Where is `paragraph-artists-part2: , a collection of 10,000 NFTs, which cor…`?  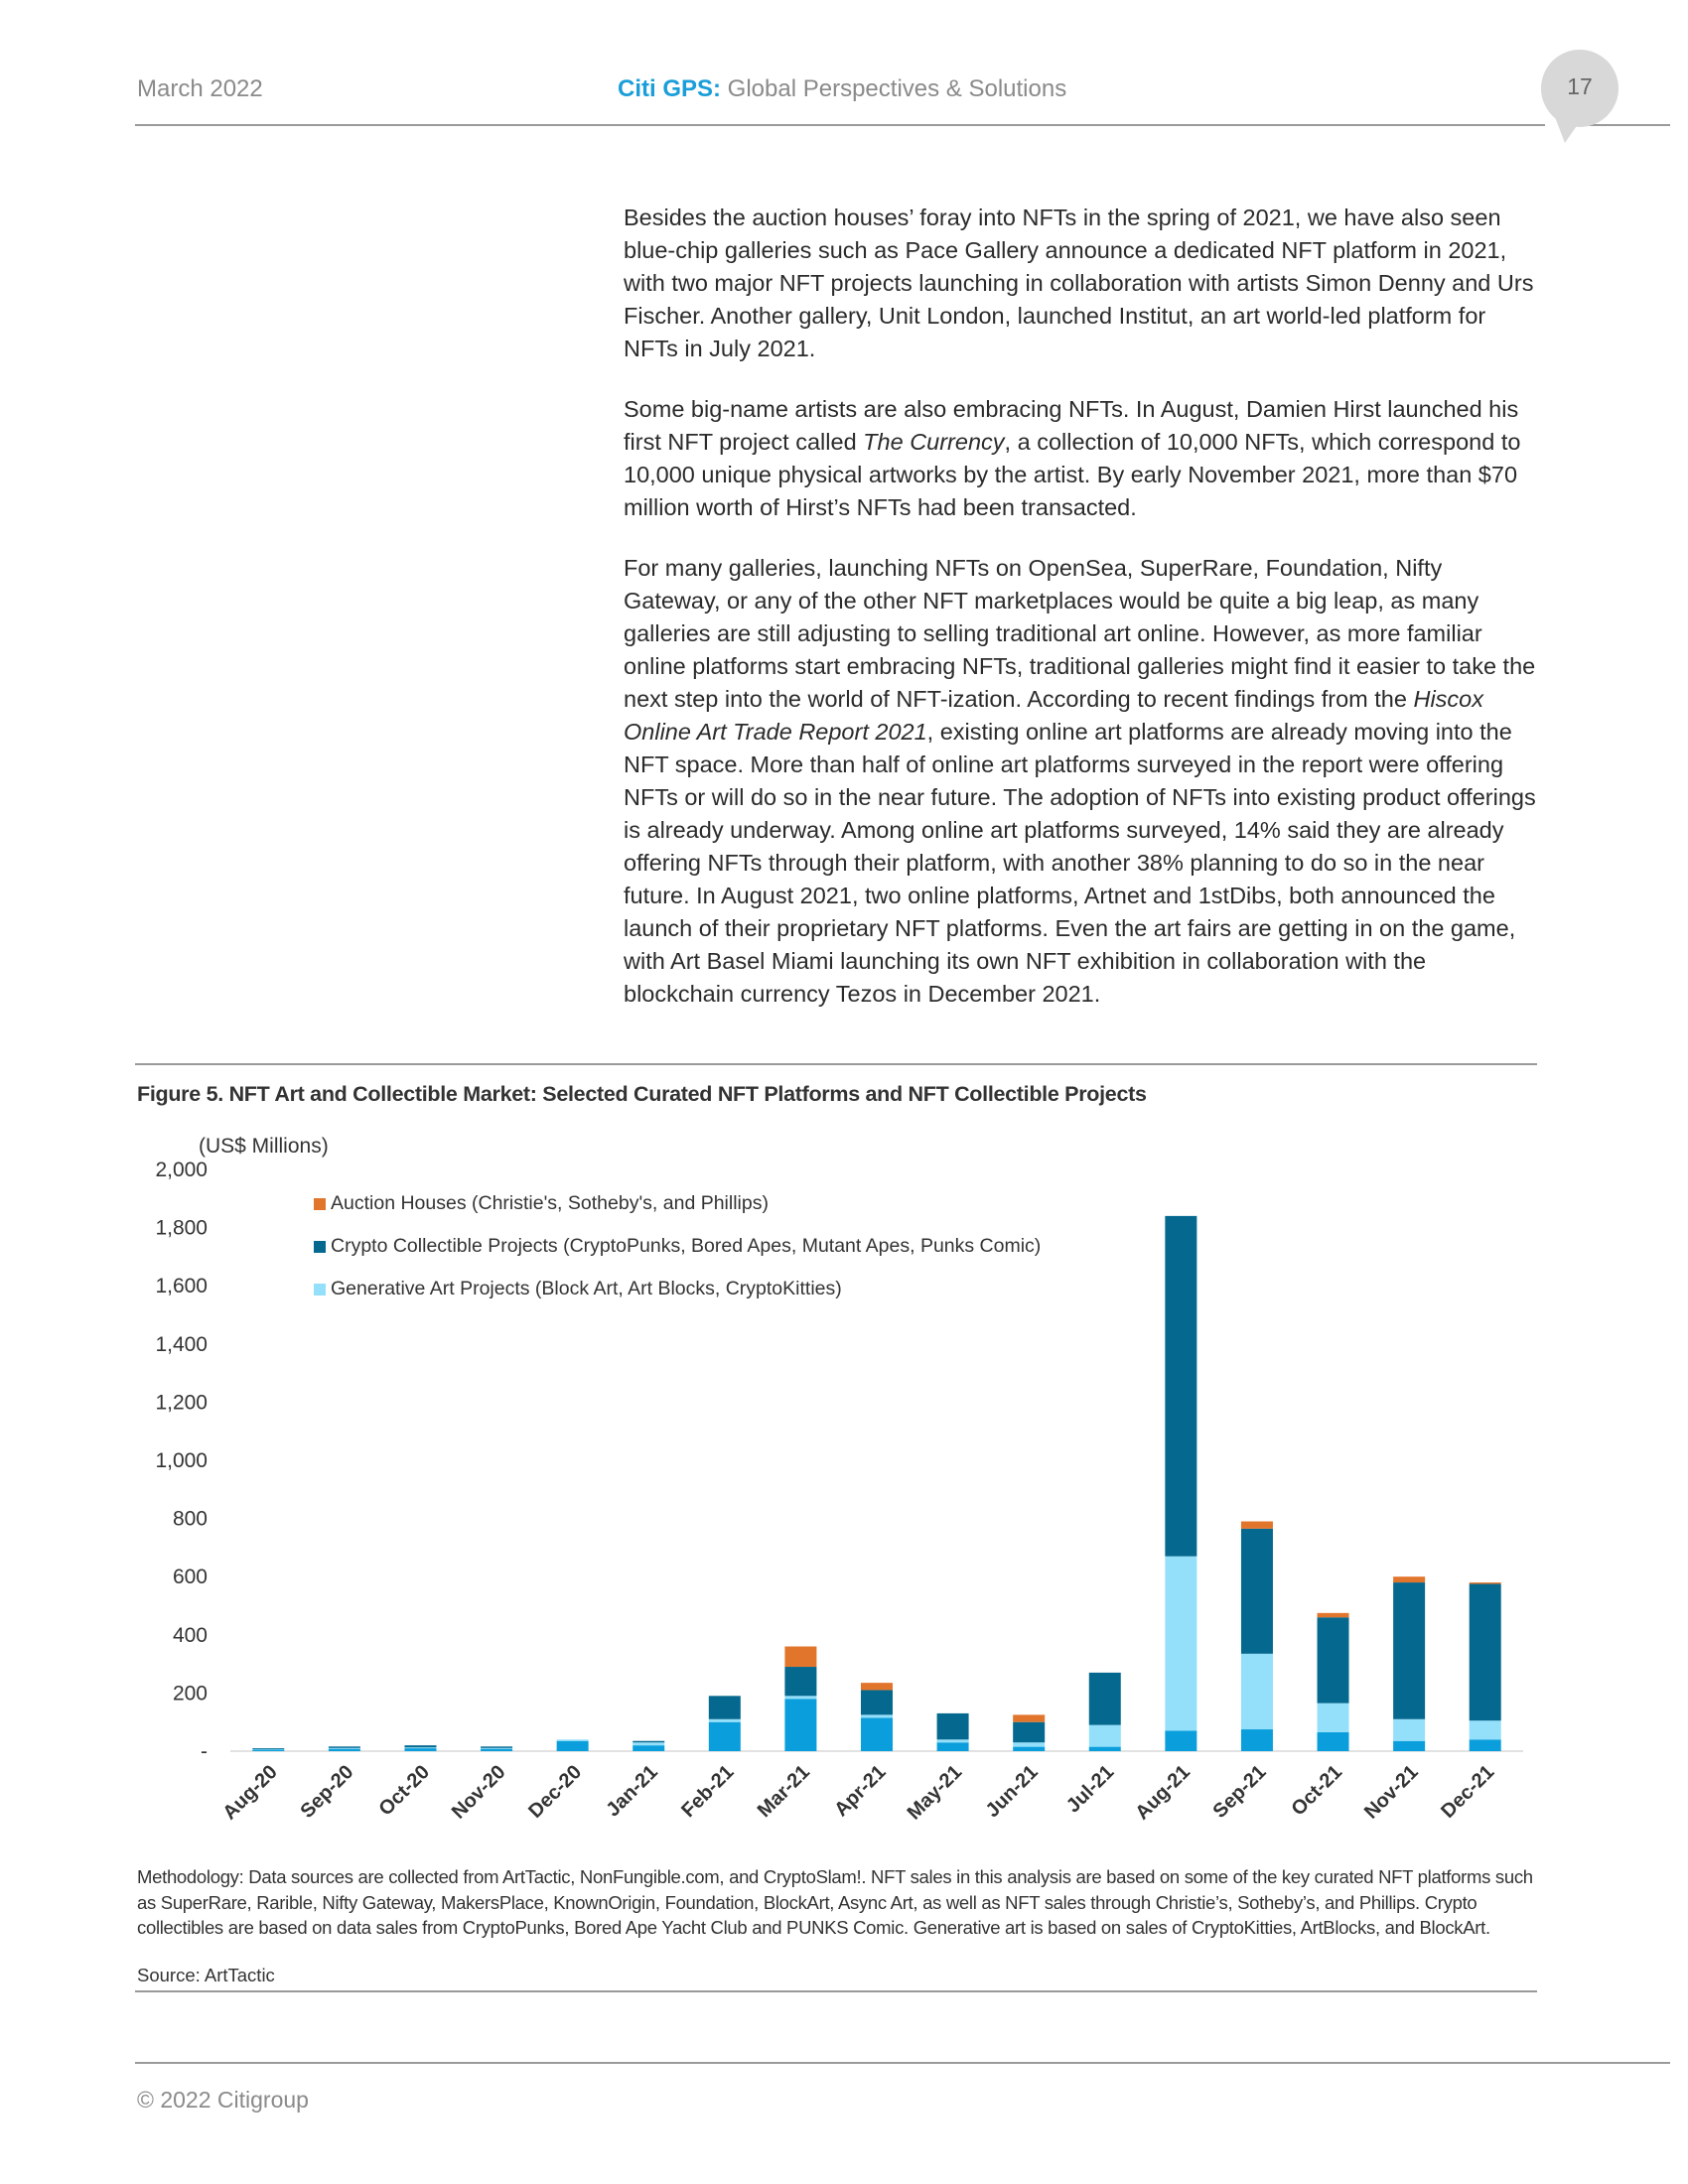 paragraph-artists-part2: , a collection of 10,000 NFTs, which cor… is located at coordinates (1072, 474).